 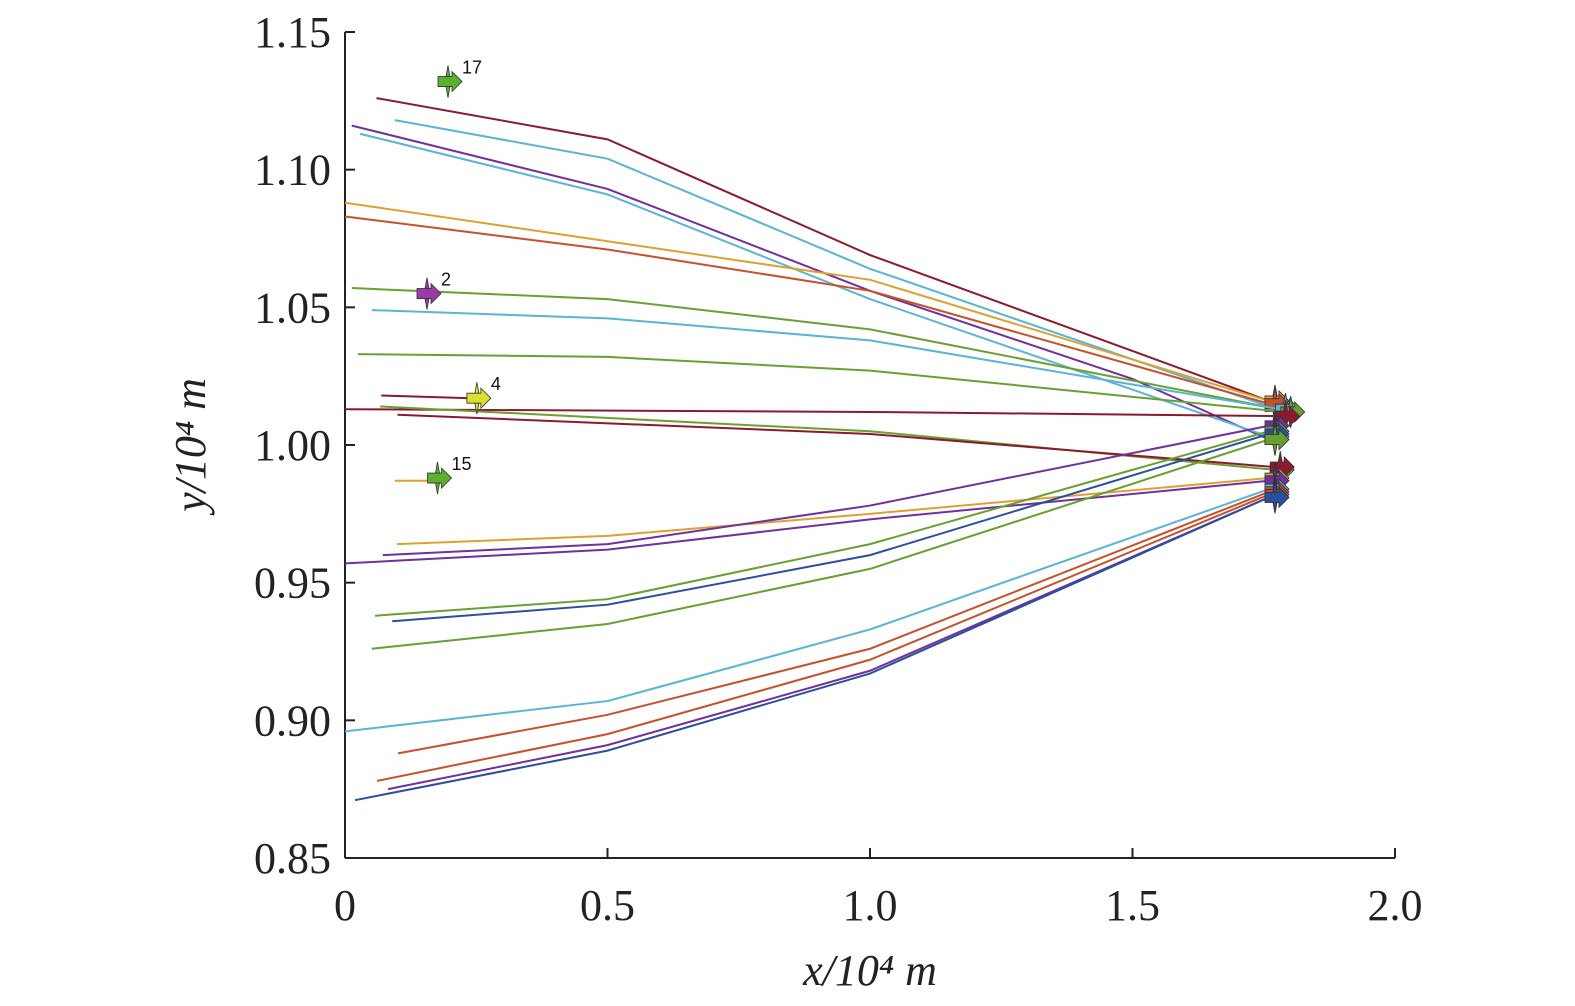 I want to click on y-tick-label: 1.00, so click(x=292, y=445).